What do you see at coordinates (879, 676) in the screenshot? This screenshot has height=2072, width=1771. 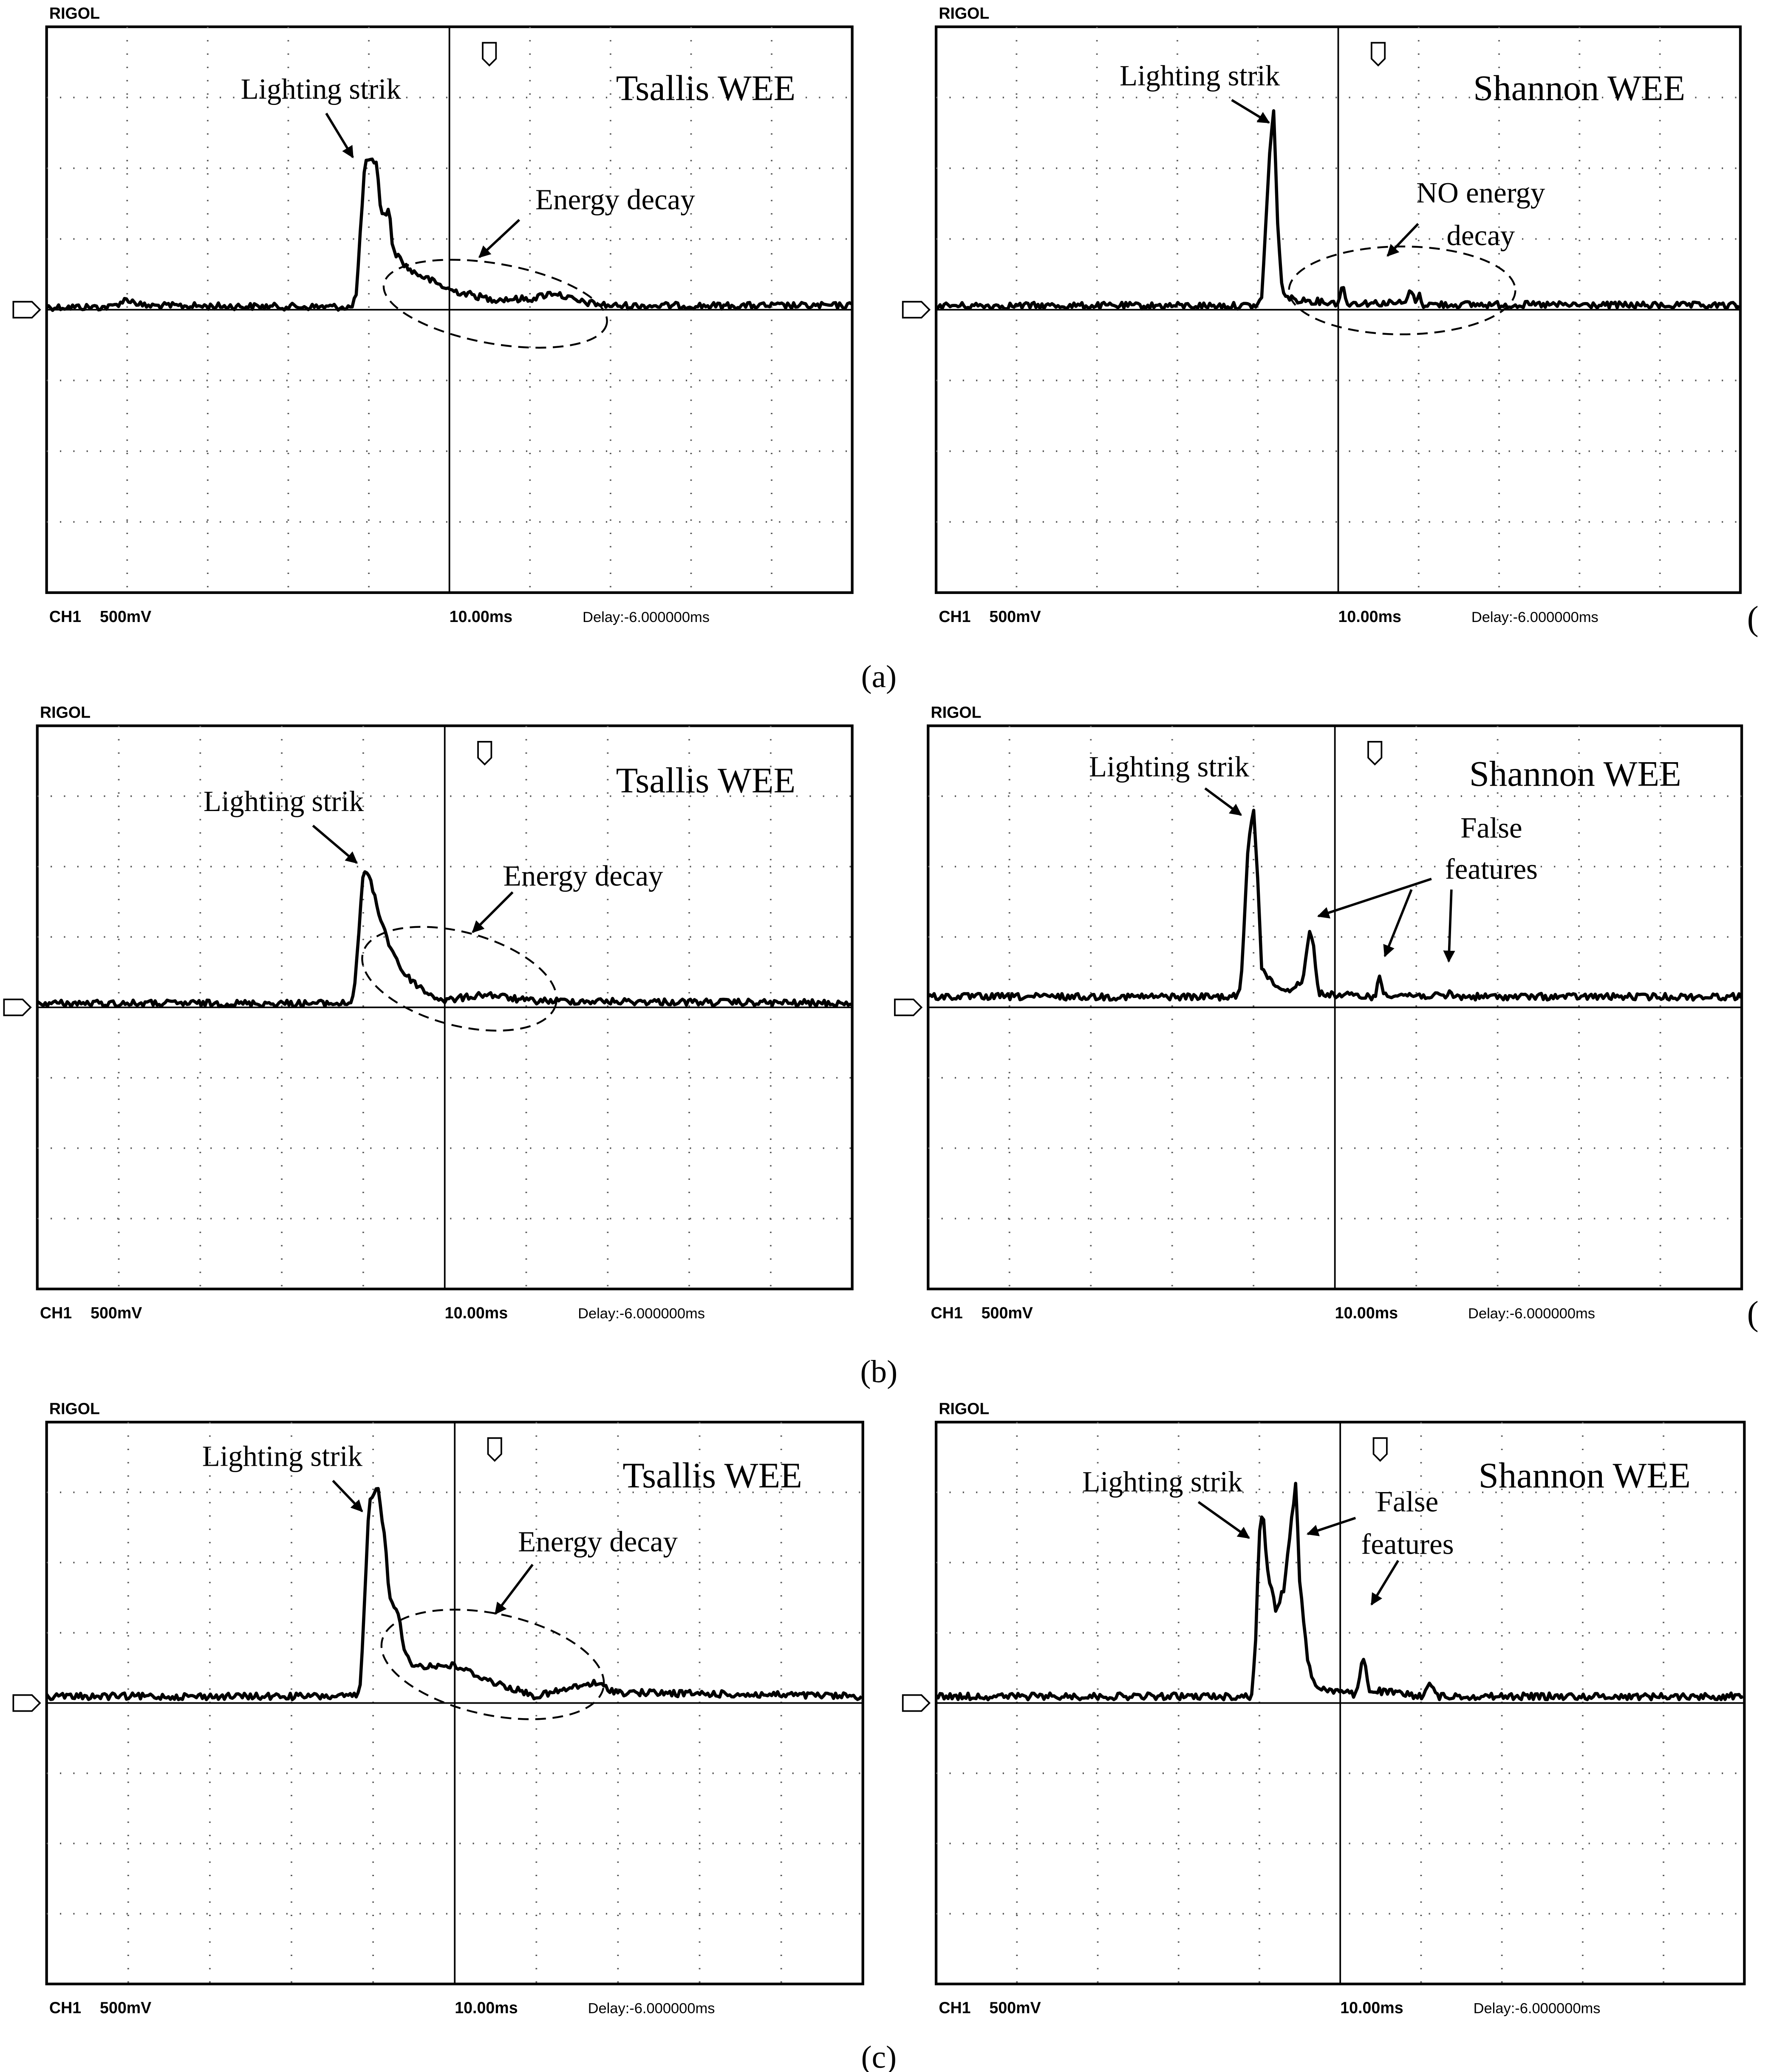 I see `caption: (a)` at bounding box center [879, 676].